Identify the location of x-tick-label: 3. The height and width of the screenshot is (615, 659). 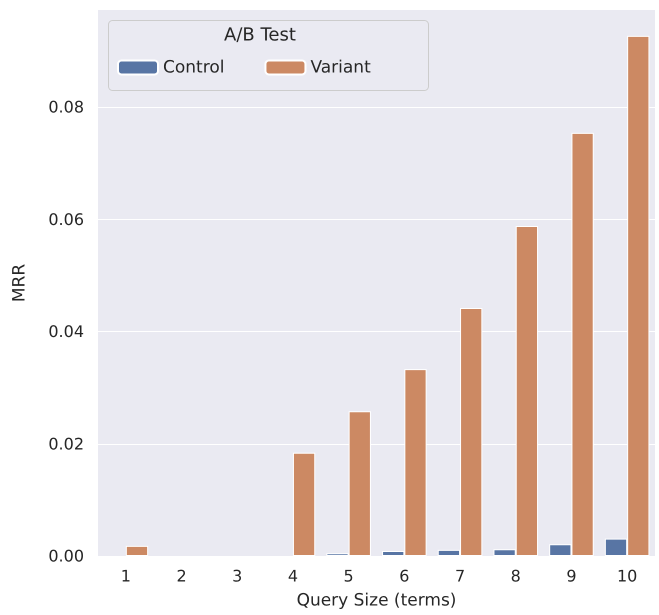
(237, 576).